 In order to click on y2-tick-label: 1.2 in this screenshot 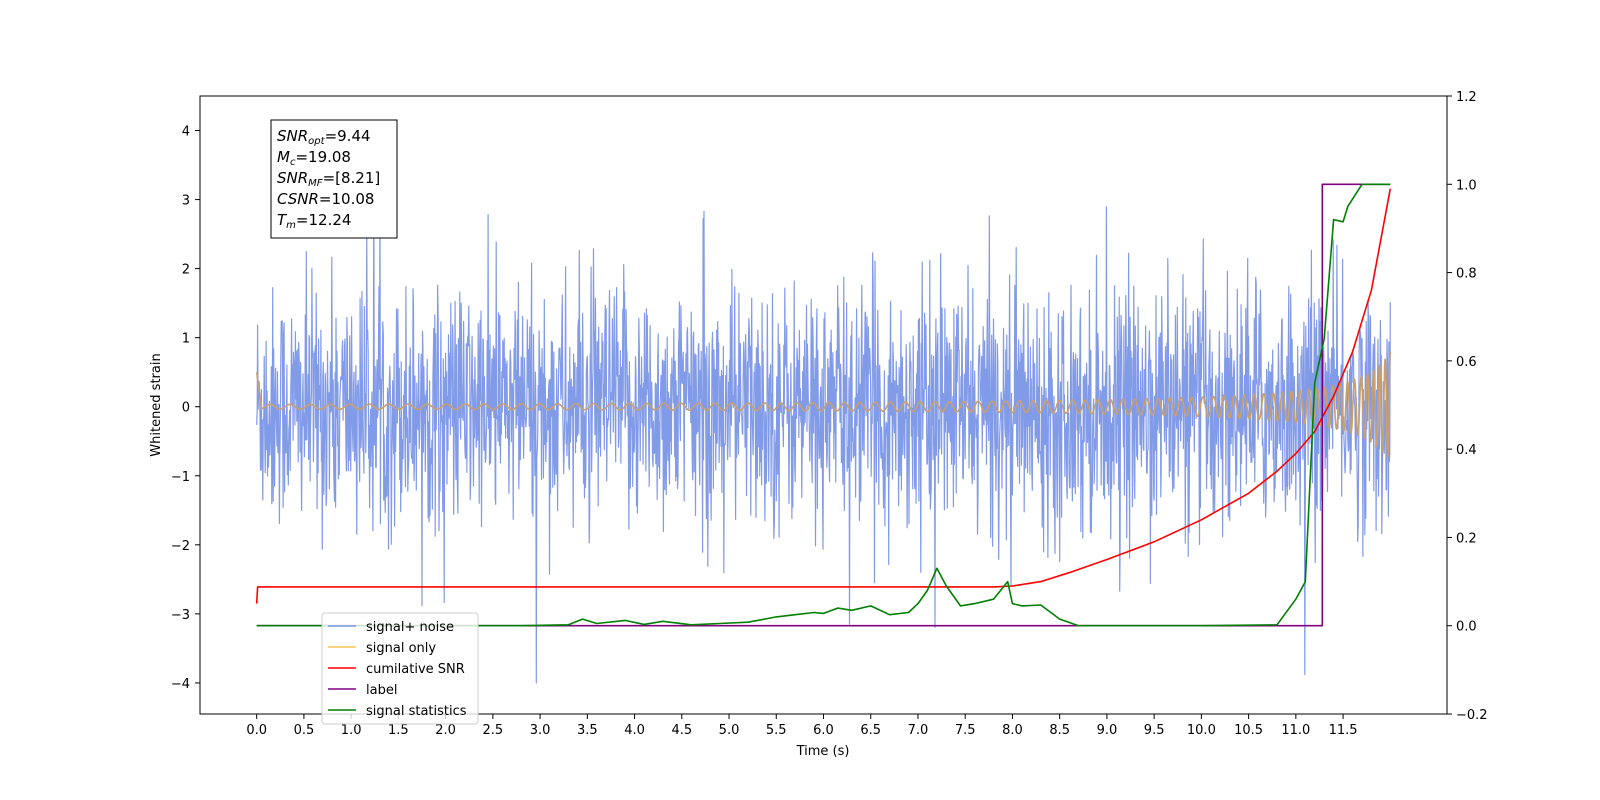, I will do `click(1466, 97)`.